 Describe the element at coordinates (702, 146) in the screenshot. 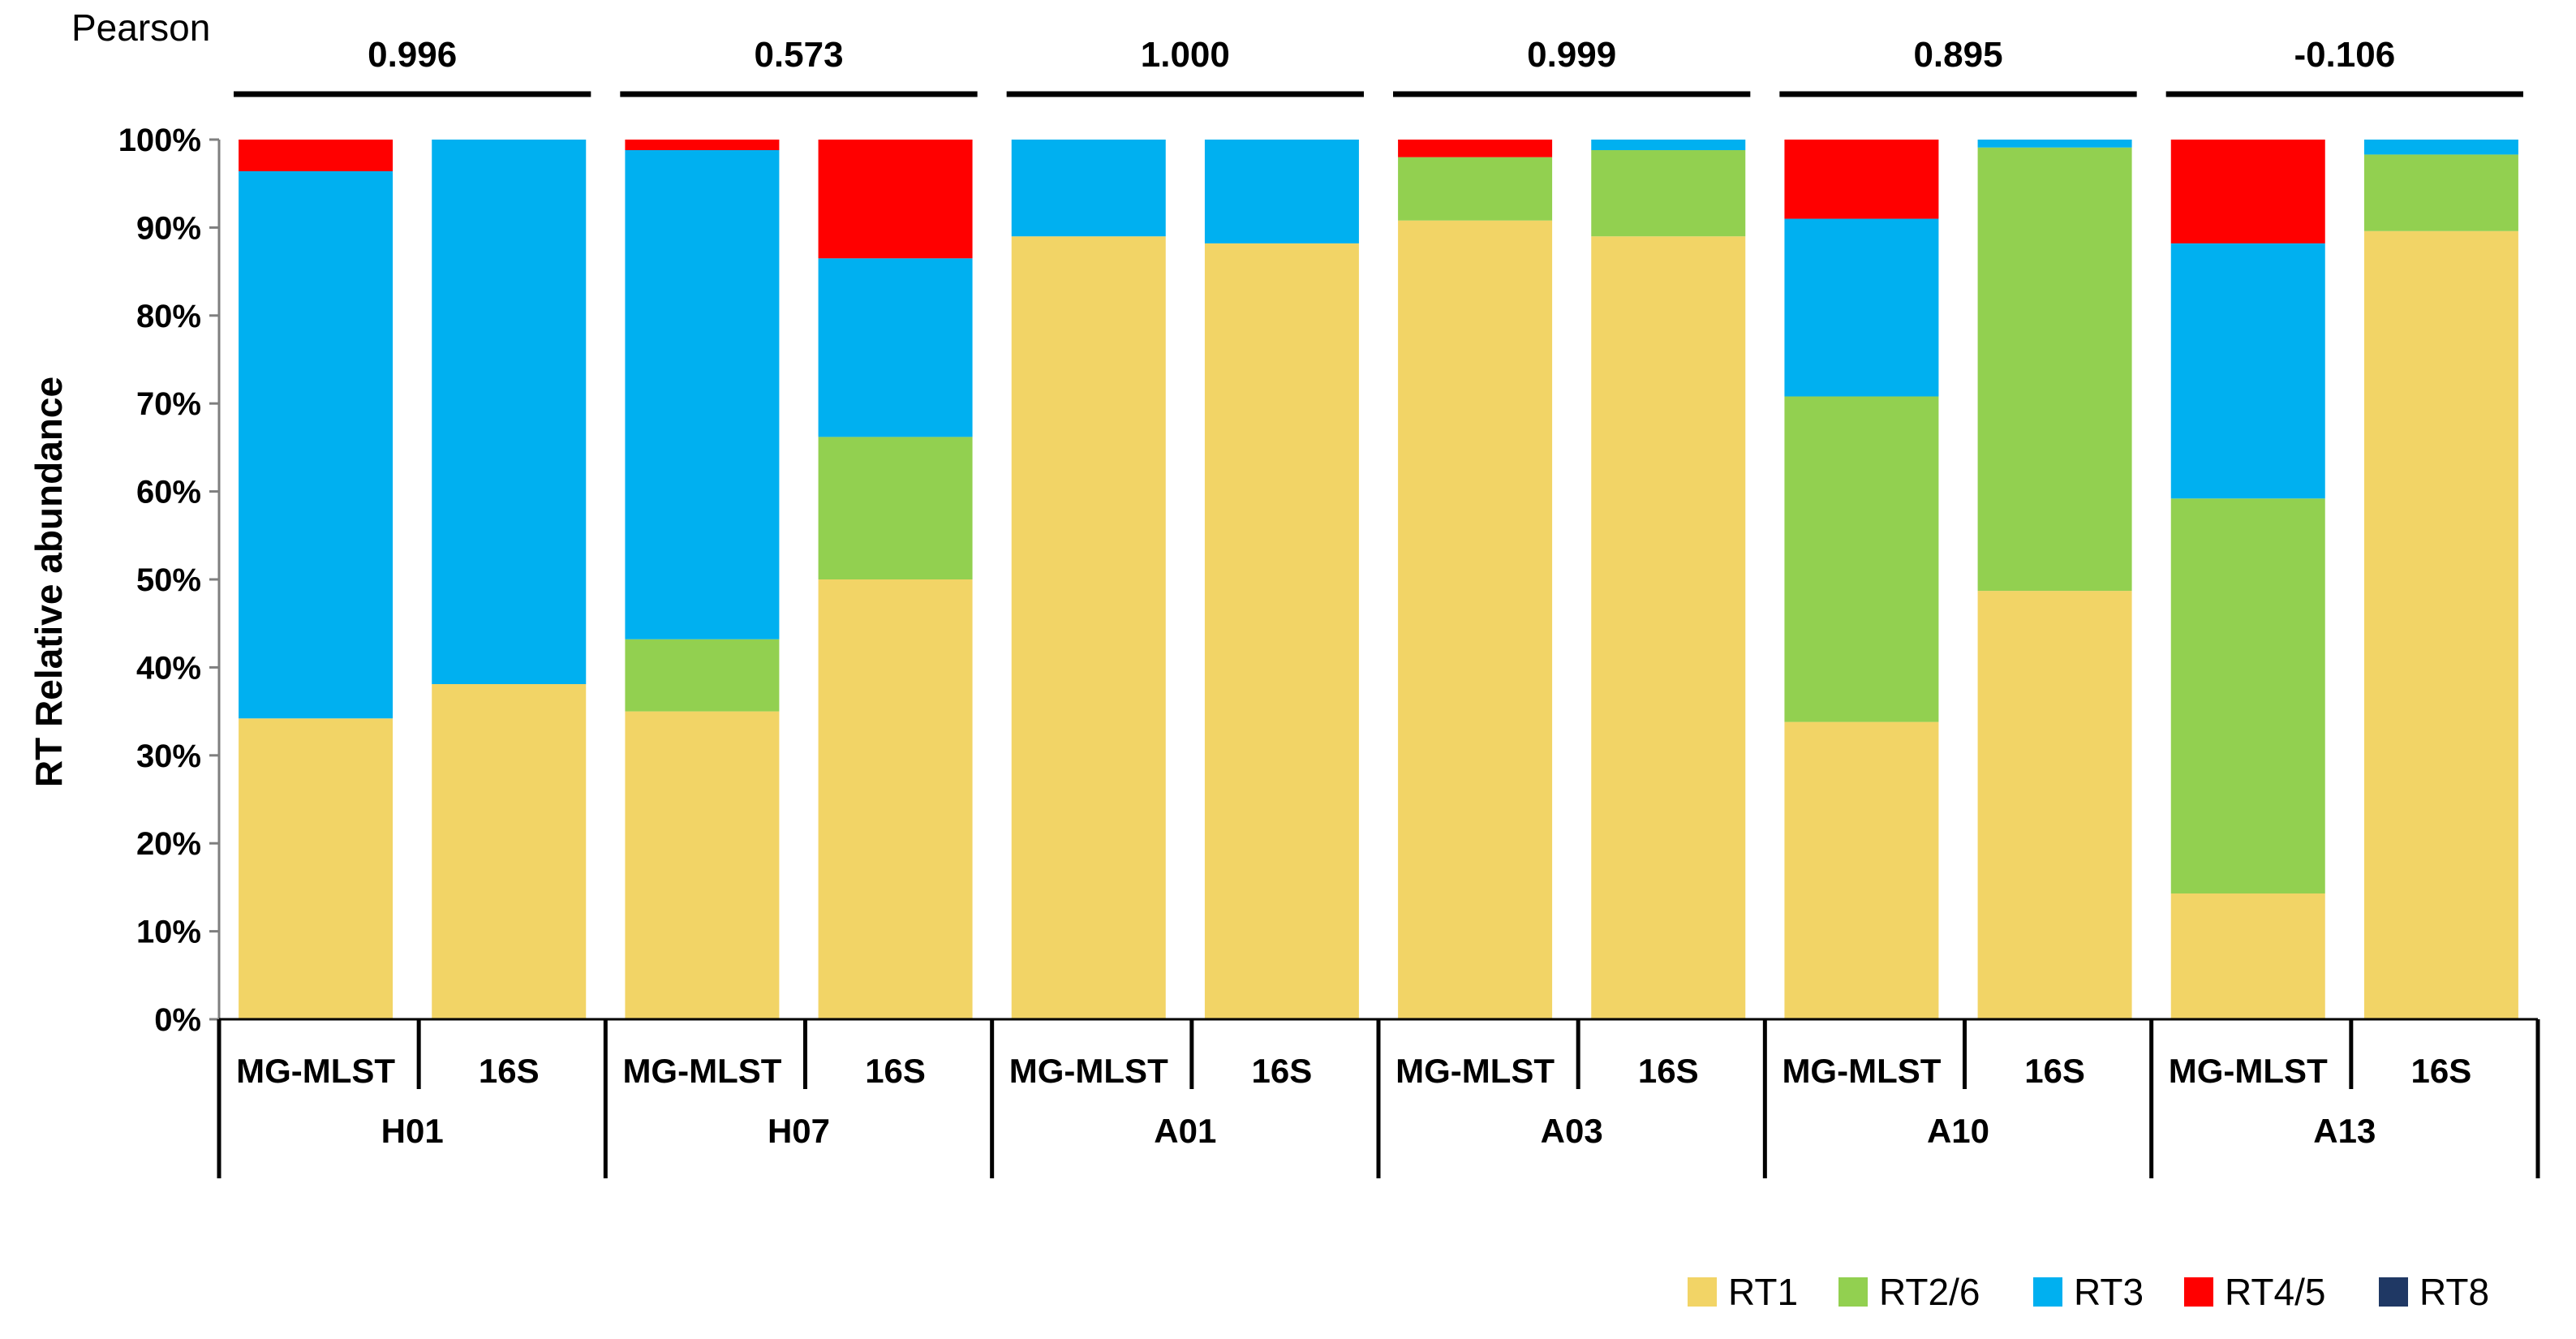

I see `bar-rt4-5-h07-mg-mlst` at that location.